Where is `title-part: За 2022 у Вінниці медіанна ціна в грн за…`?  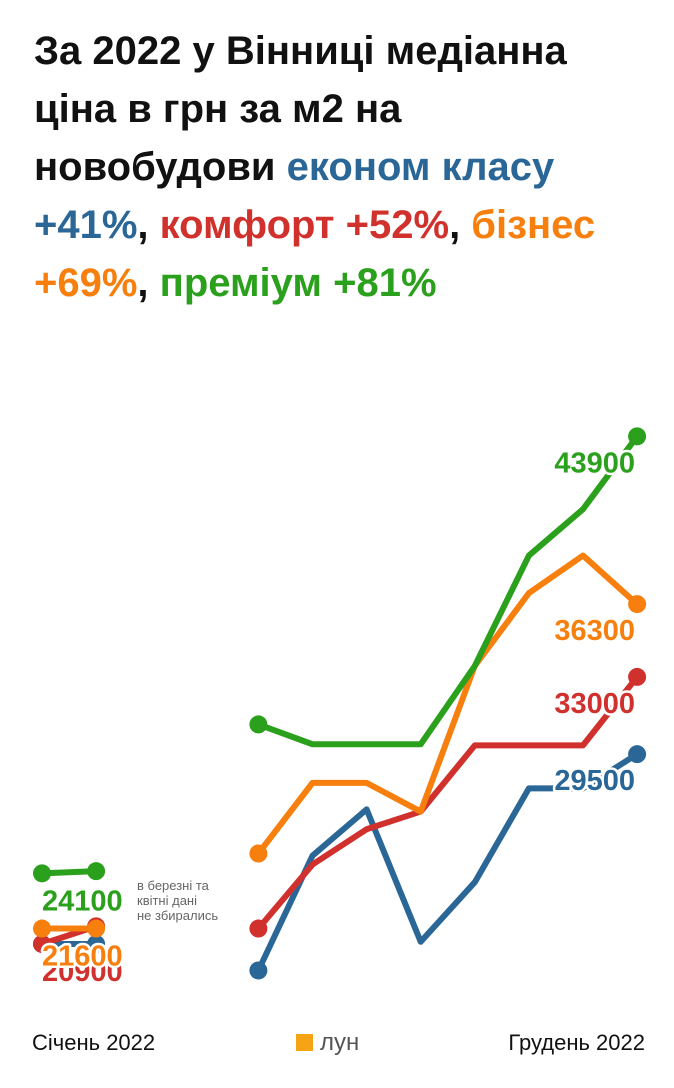
title-part: За 2022 у Вінниці медіанна ціна в грн за… is located at coordinates (300, 109).